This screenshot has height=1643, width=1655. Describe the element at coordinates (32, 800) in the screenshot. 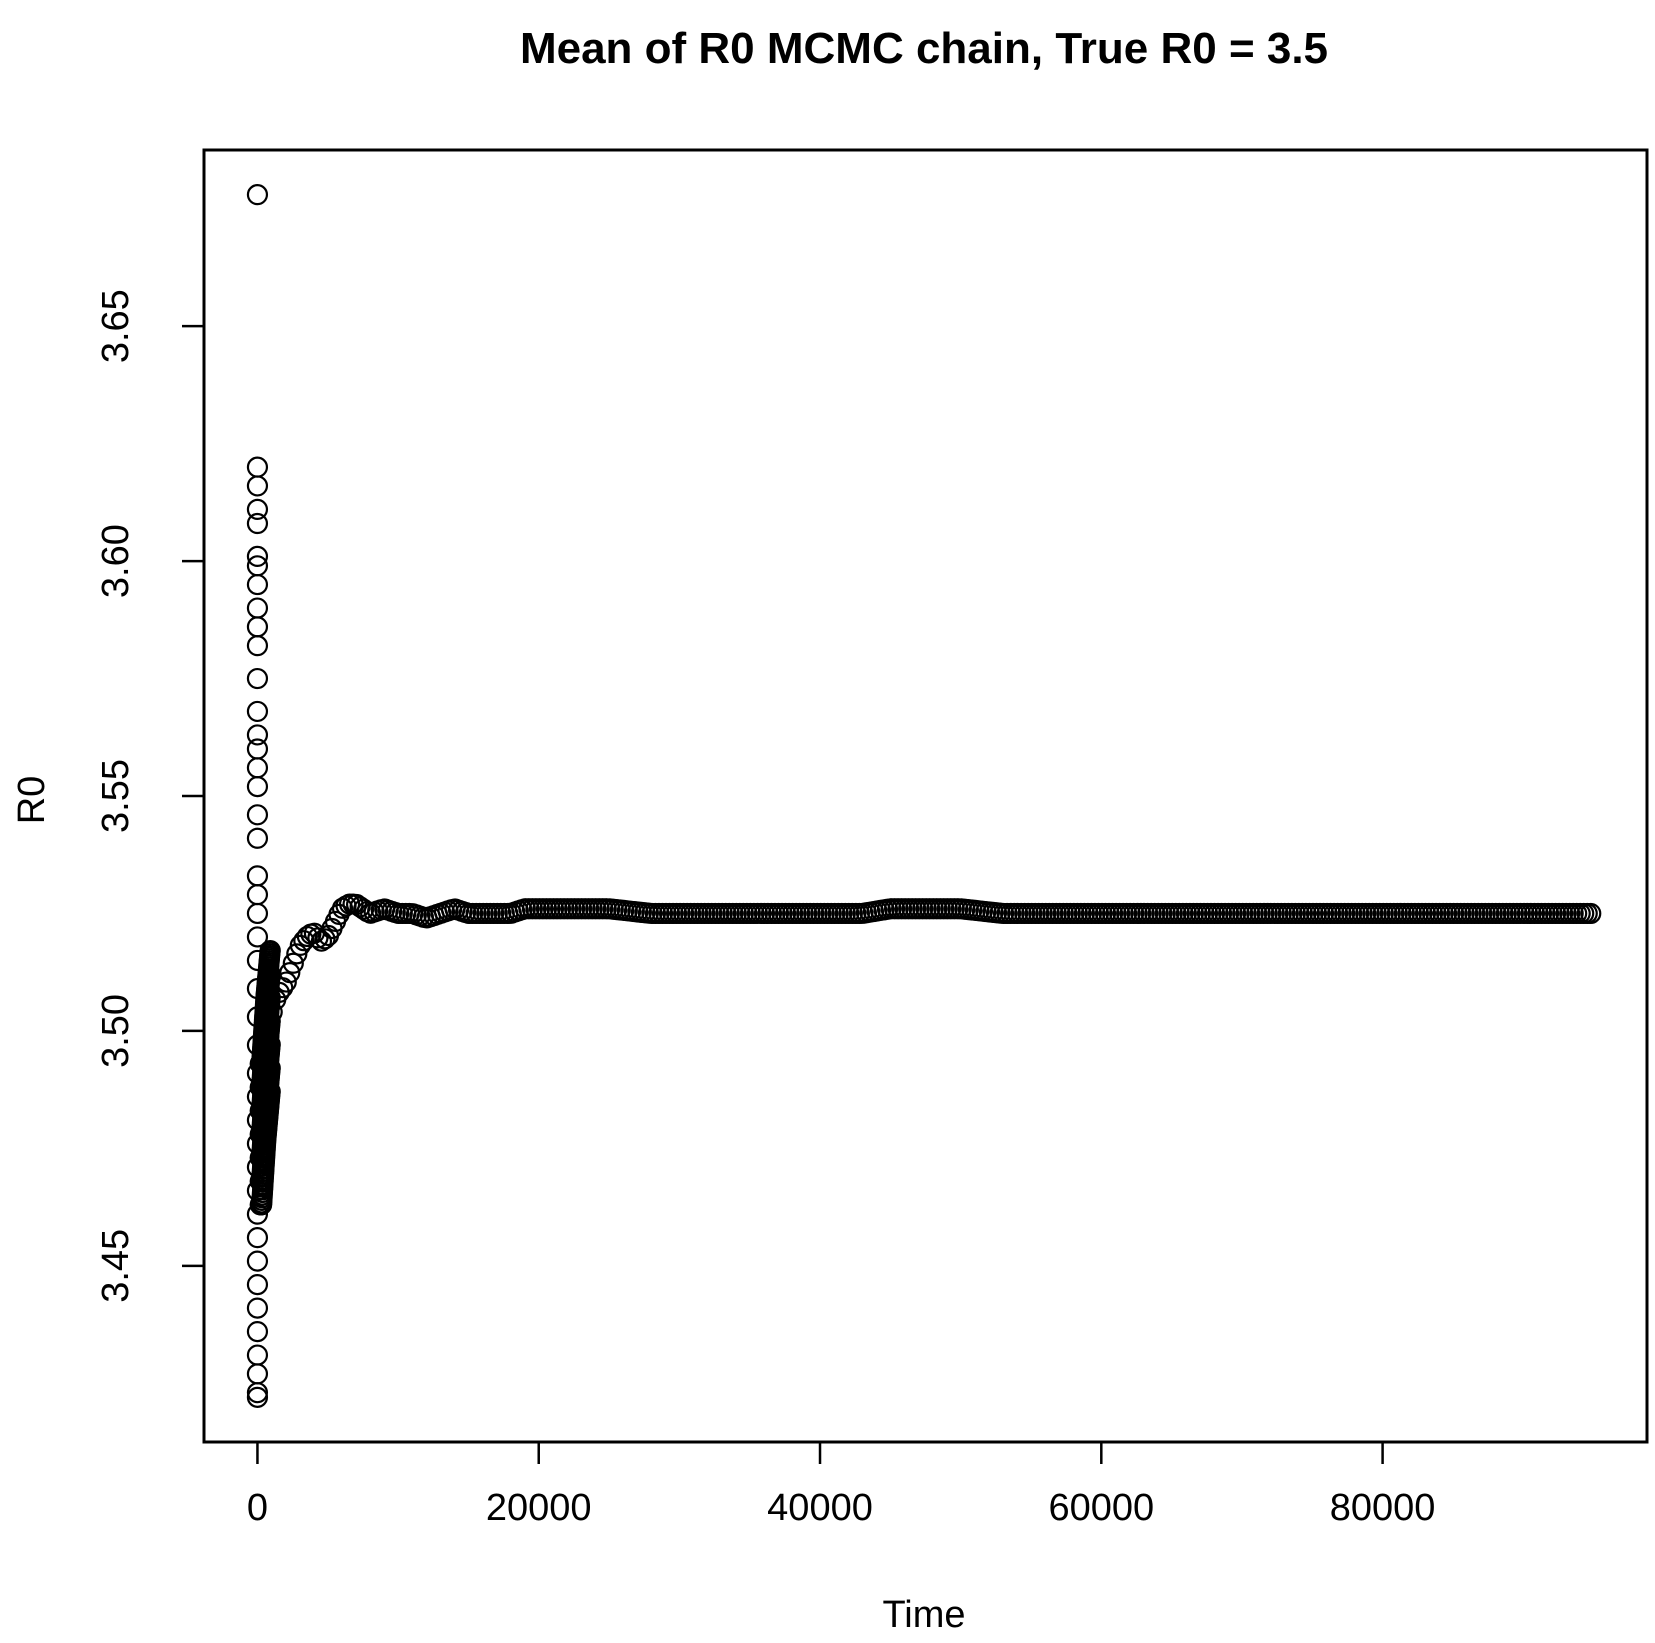

I see `y-axis-label: R0` at that location.